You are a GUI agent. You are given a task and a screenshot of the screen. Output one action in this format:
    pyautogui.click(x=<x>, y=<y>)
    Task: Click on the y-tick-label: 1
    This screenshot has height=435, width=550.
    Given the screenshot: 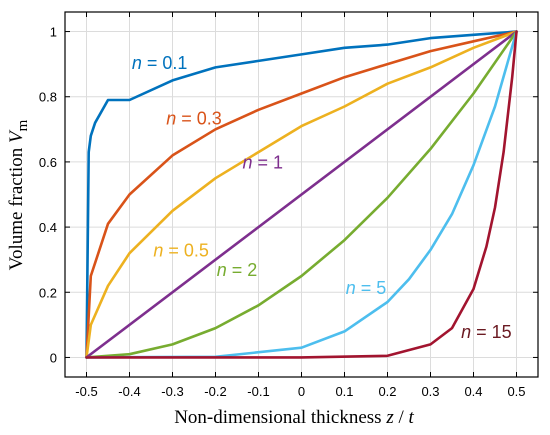 What is the action you would take?
    pyautogui.click(x=53, y=32)
    